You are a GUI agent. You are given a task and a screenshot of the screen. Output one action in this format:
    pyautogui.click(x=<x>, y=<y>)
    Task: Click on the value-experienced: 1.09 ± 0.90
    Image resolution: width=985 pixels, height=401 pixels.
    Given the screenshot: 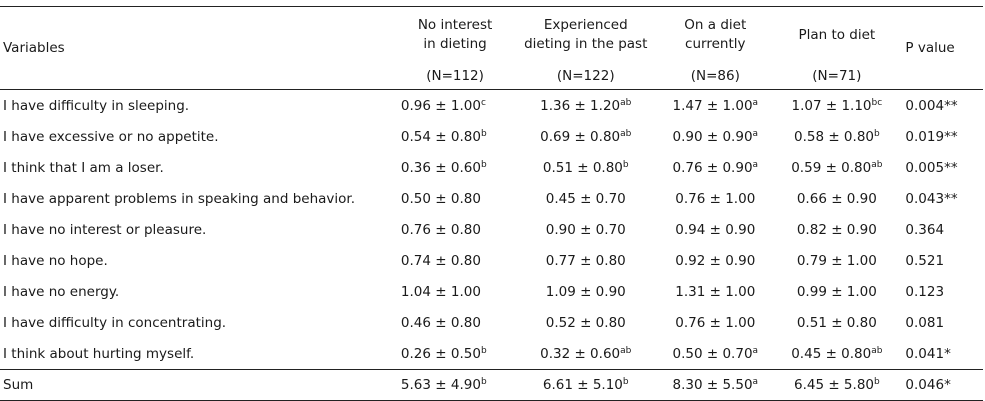 What is the action you would take?
    pyautogui.click(x=585, y=291)
    